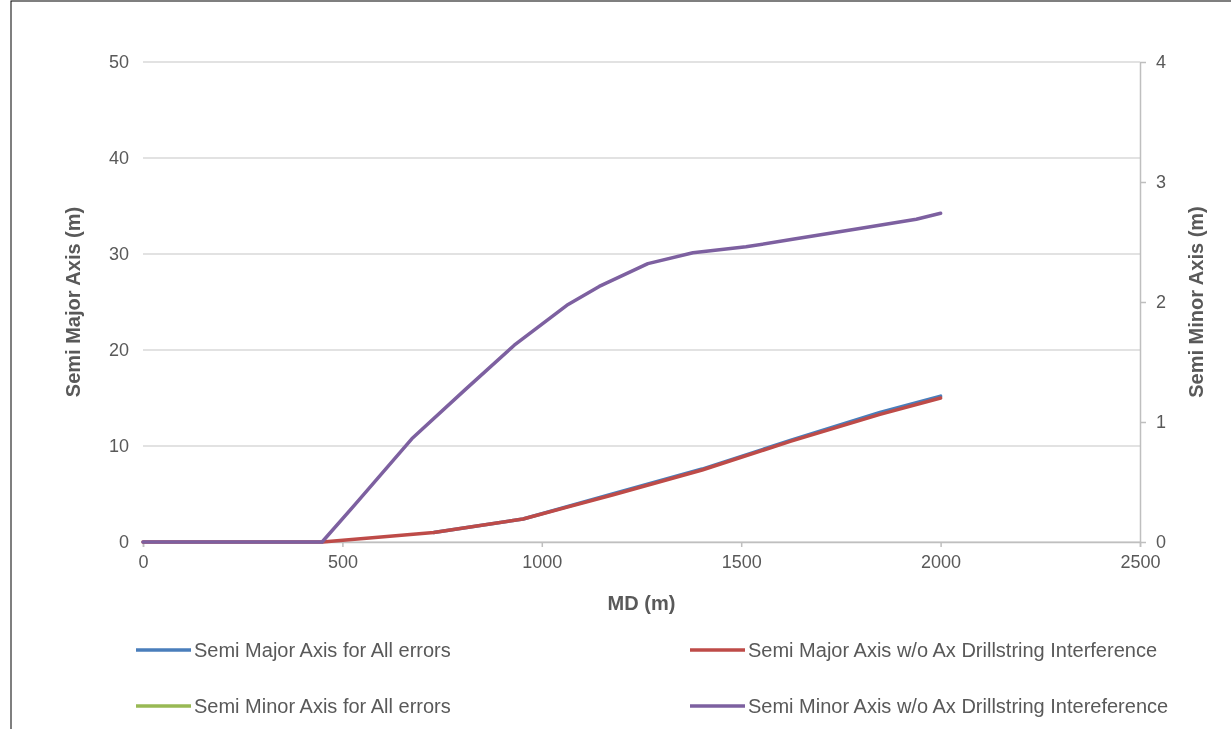 The height and width of the screenshot is (729, 1231). What do you see at coordinates (953, 650) in the screenshot?
I see `legend-label: Semi Major Axis w/o Ax Drillstring Interference` at bounding box center [953, 650].